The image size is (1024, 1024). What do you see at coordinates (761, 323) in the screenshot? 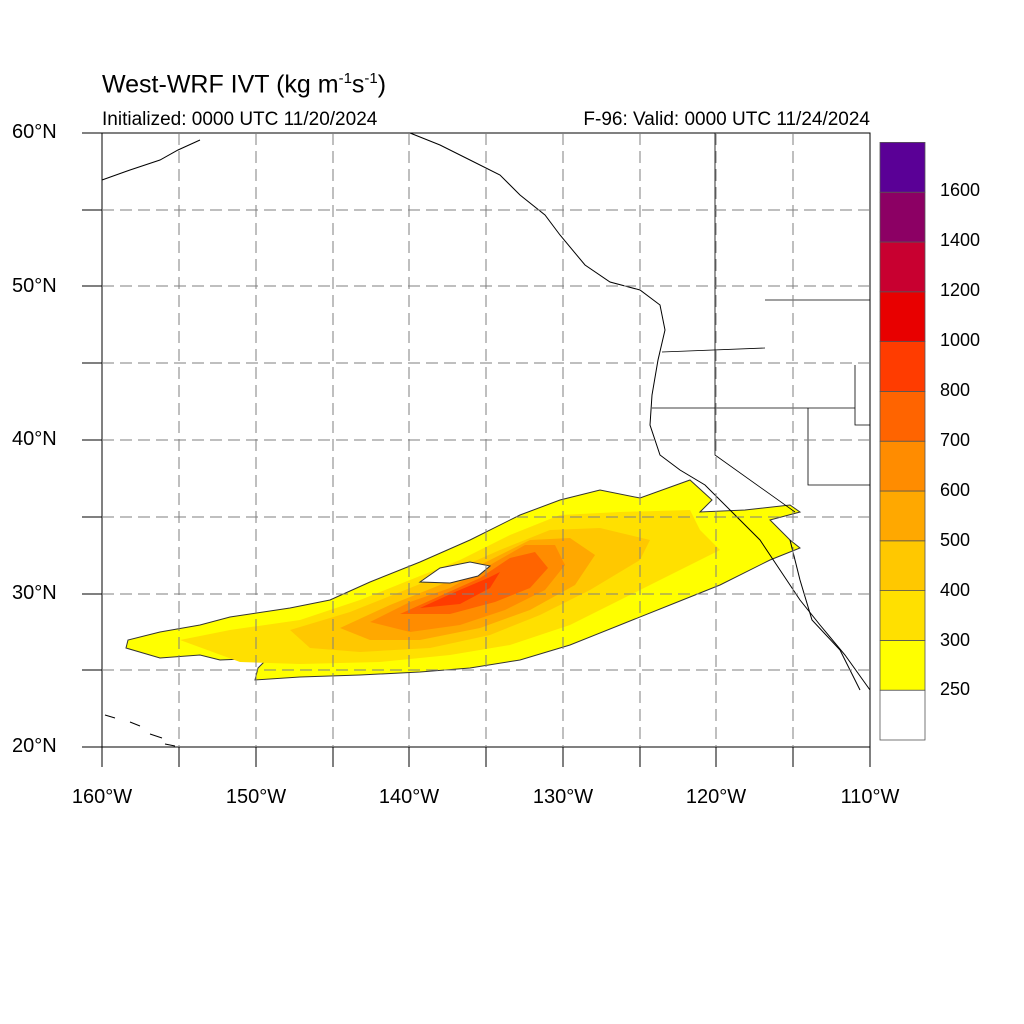
I see `state-borders` at bounding box center [761, 323].